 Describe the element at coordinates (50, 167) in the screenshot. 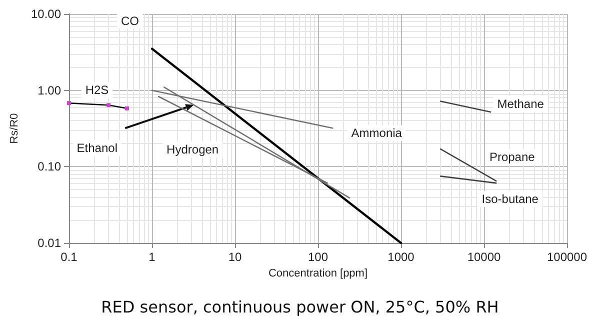

I see `y-tick-label: 0.10` at that location.